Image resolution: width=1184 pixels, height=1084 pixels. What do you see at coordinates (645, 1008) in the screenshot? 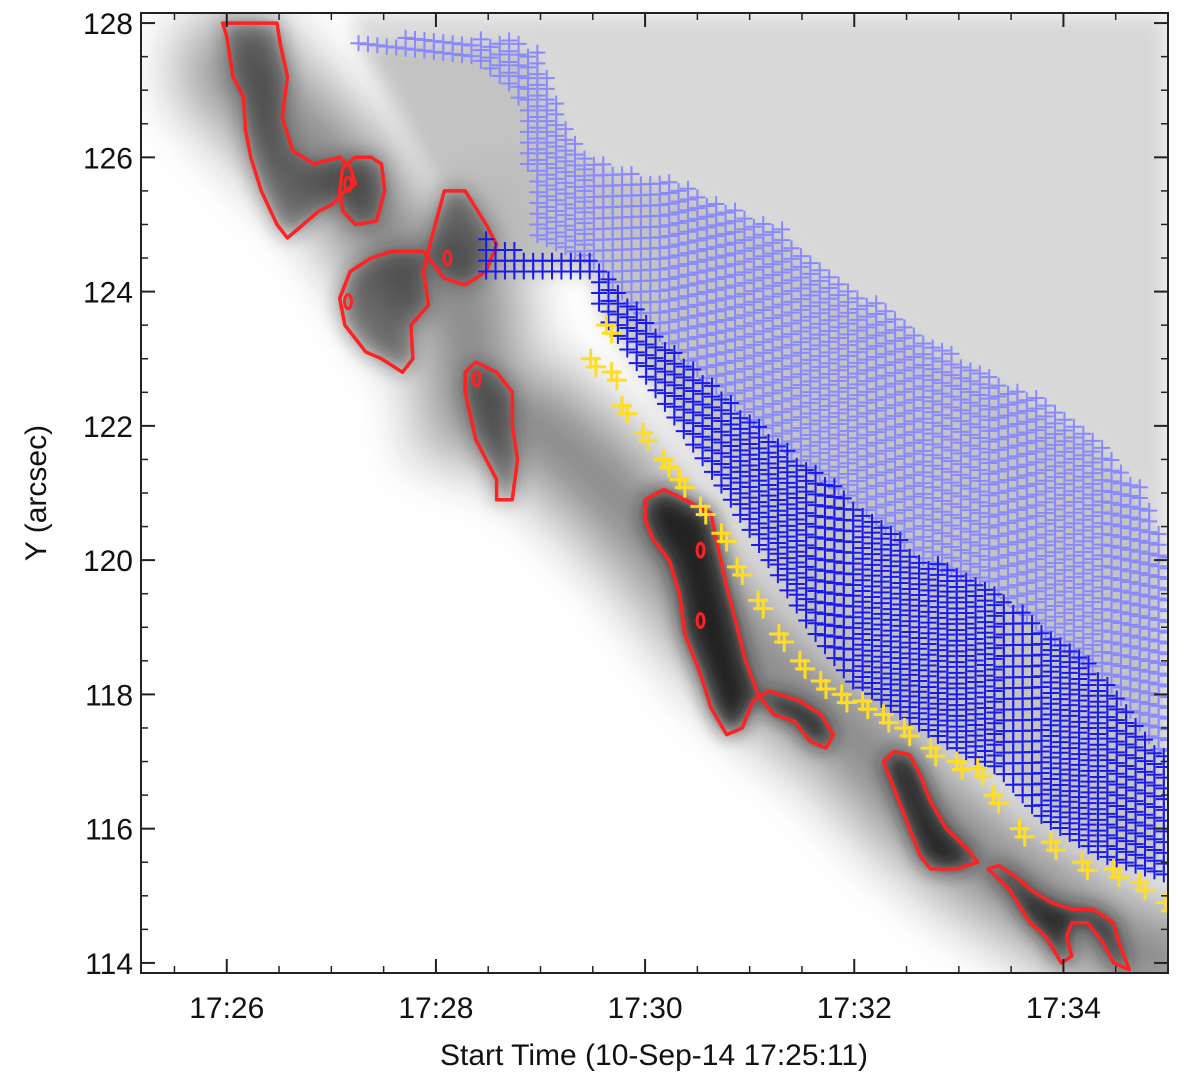
I see `x-tick-label: 17:30` at bounding box center [645, 1008].